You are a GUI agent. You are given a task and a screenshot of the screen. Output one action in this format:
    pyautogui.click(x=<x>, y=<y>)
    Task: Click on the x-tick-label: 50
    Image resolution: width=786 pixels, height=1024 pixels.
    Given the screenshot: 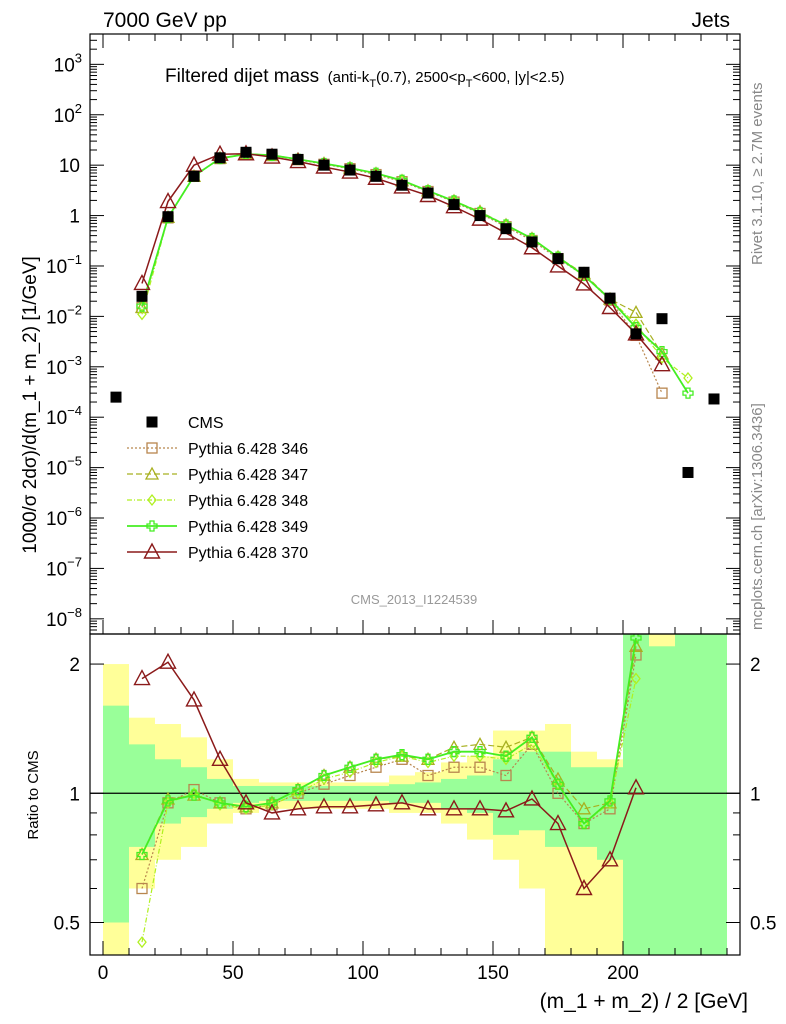 What is the action you would take?
    pyautogui.click(x=232, y=973)
    